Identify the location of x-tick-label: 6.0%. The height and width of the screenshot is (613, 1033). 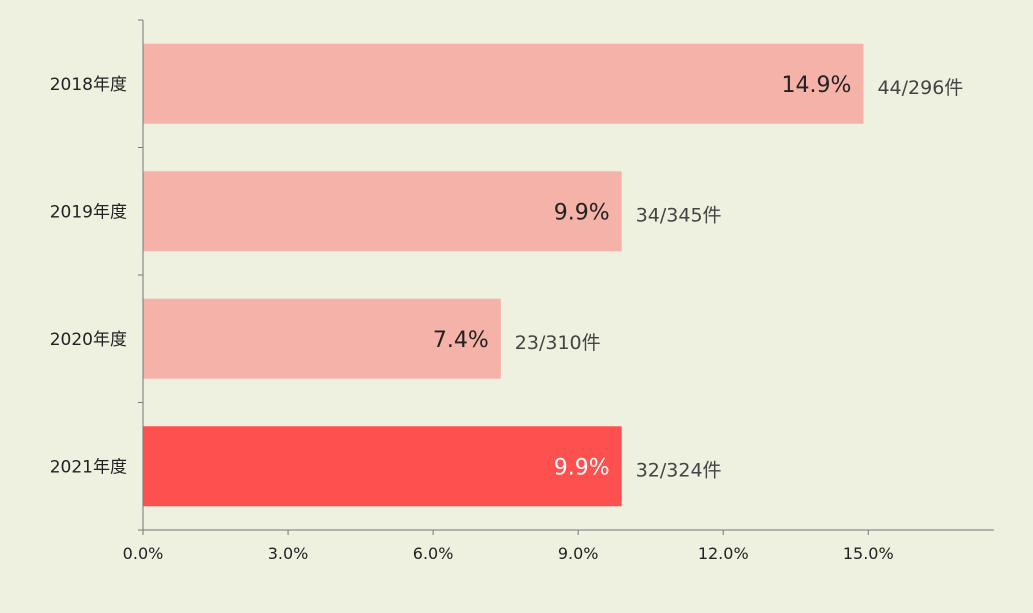
(433, 553).